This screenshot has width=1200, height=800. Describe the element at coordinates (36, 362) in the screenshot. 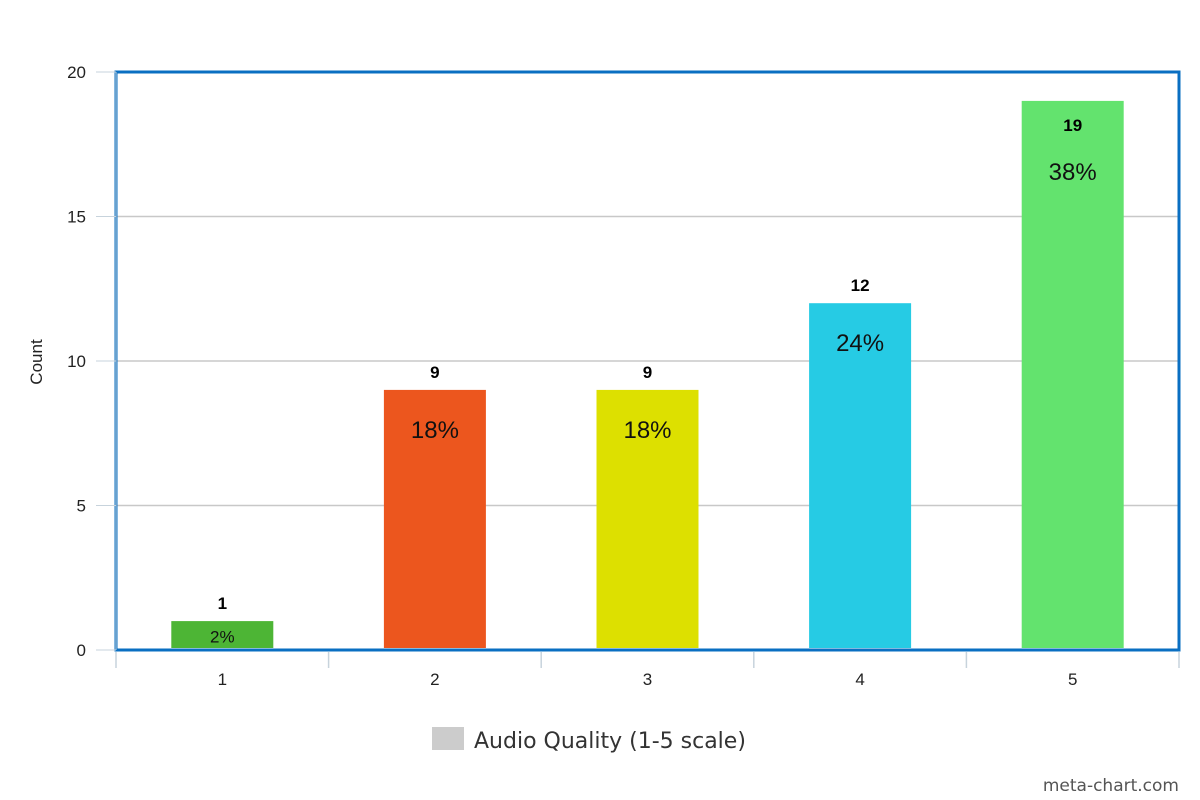

I see `y-axis-label: Count` at that location.